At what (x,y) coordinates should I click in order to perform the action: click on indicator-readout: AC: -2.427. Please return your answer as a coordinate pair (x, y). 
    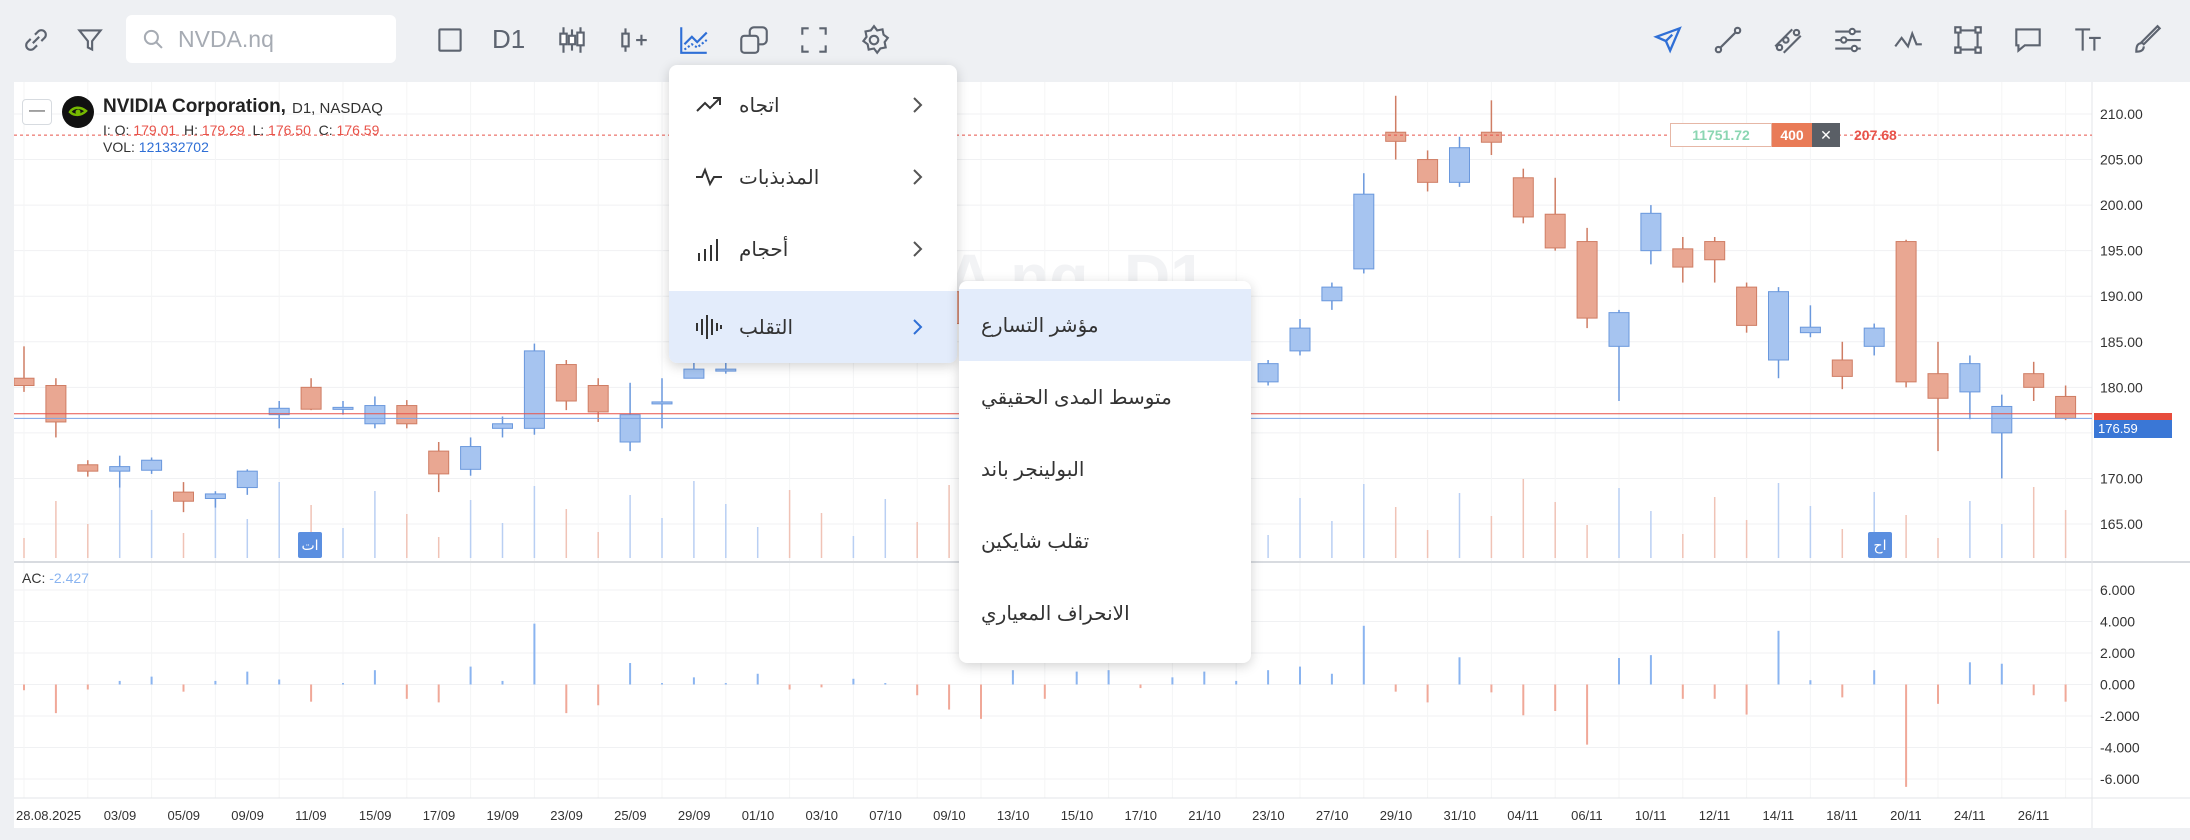
    Looking at the image, I should click on (55, 578).